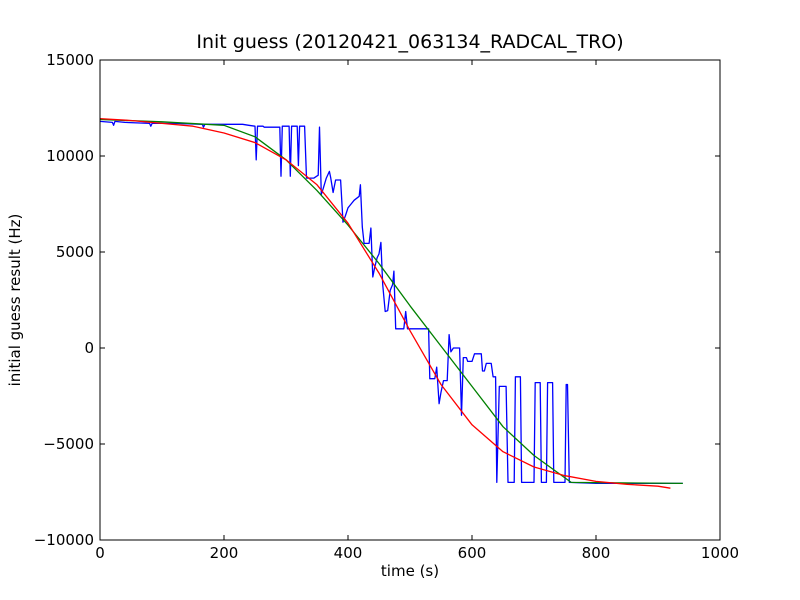 Image resolution: width=800 pixels, height=600 pixels. What do you see at coordinates (64, 540) in the screenshot?
I see `y-tick-label: −10000` at bounding box center [64, 540].